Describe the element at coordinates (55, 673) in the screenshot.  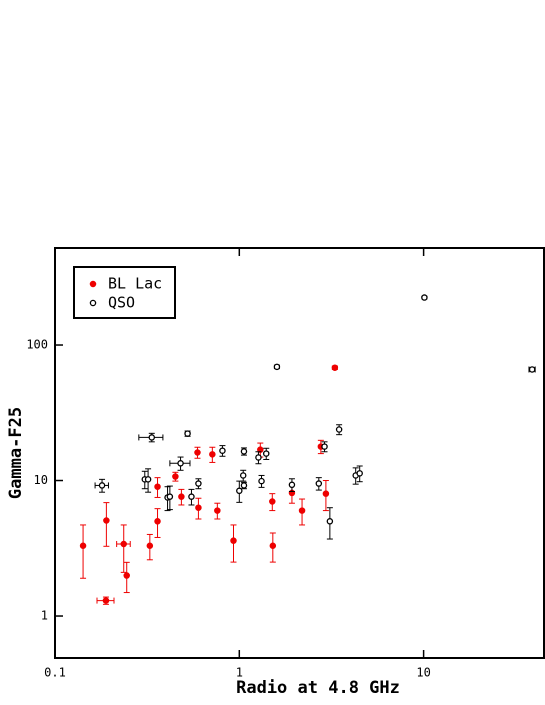
I see `x-tick-label: 0.1` at that location.